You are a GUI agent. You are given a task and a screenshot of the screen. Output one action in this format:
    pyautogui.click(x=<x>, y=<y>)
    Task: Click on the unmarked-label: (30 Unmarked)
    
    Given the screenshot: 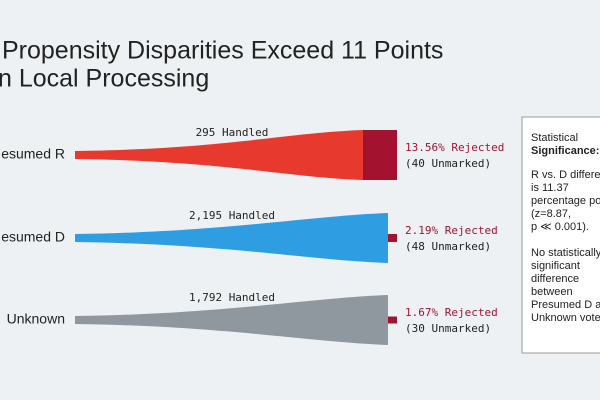 What is the action you would take?
    pyautogui.click(x=448, y=328)
    